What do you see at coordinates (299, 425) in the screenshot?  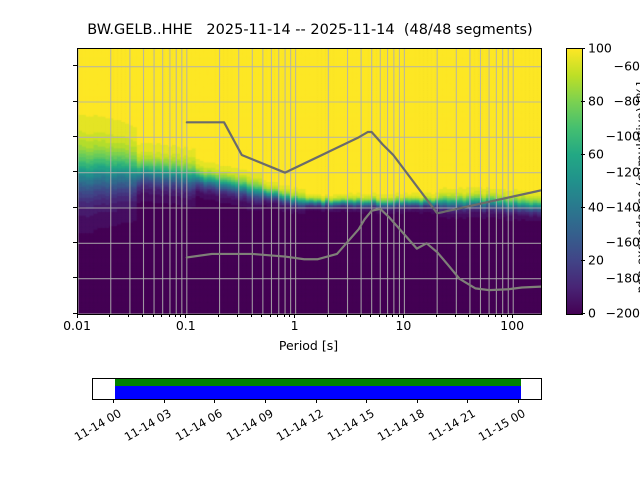 I see `timeline-tick-label: 11-14 12` at bounding box center [299, 425].